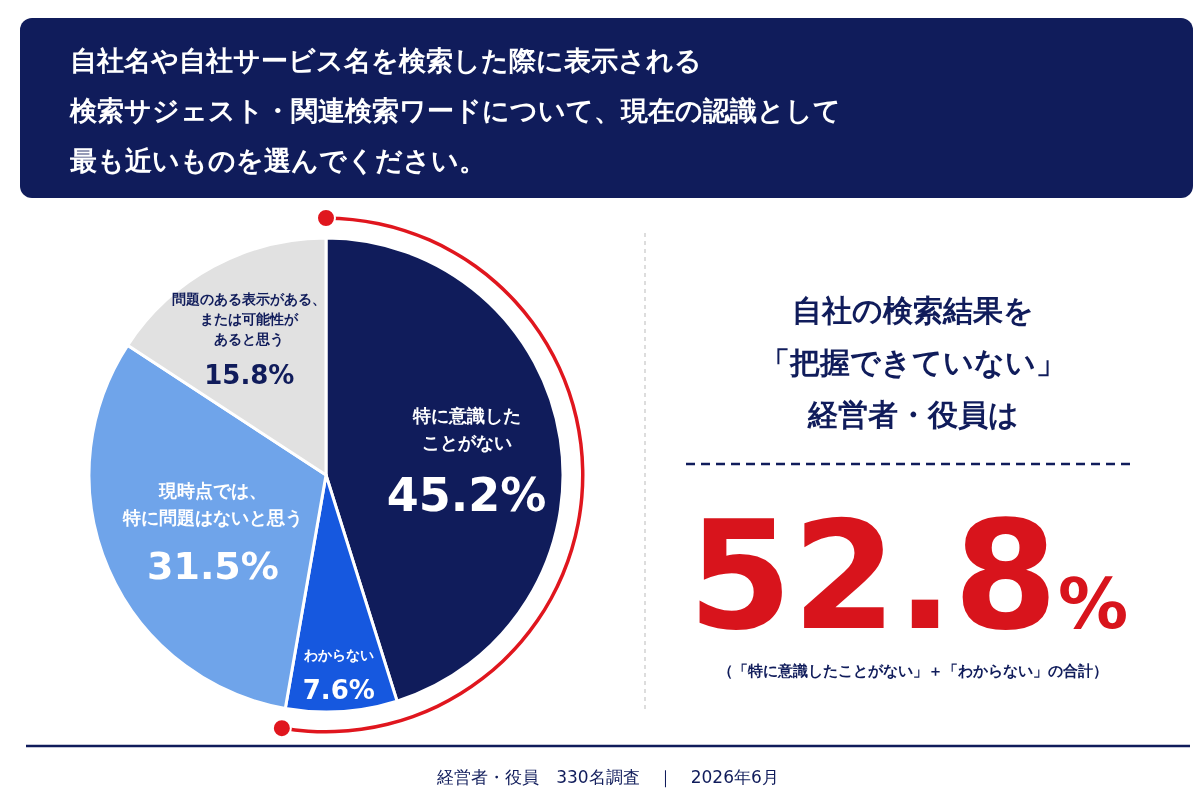 The width and height of the screenshot is (1200, 800). What do you see at coordinates (913, 362) in the screenshot?
I see `text: 「把握できていない」` at bounding box center [913, 362].